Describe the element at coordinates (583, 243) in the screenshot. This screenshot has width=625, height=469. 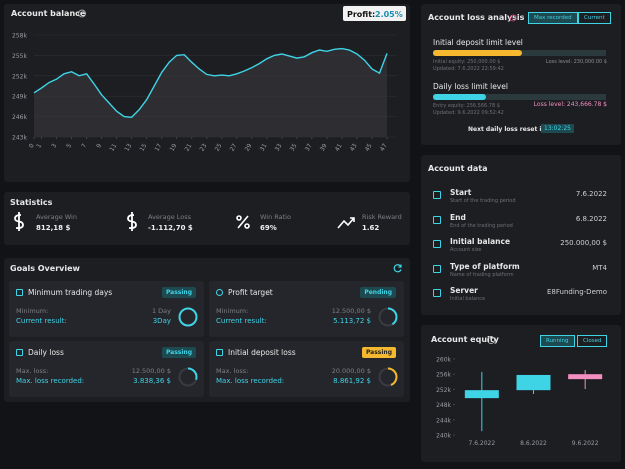
I see `row-value: 250.000,00 $` at that location.